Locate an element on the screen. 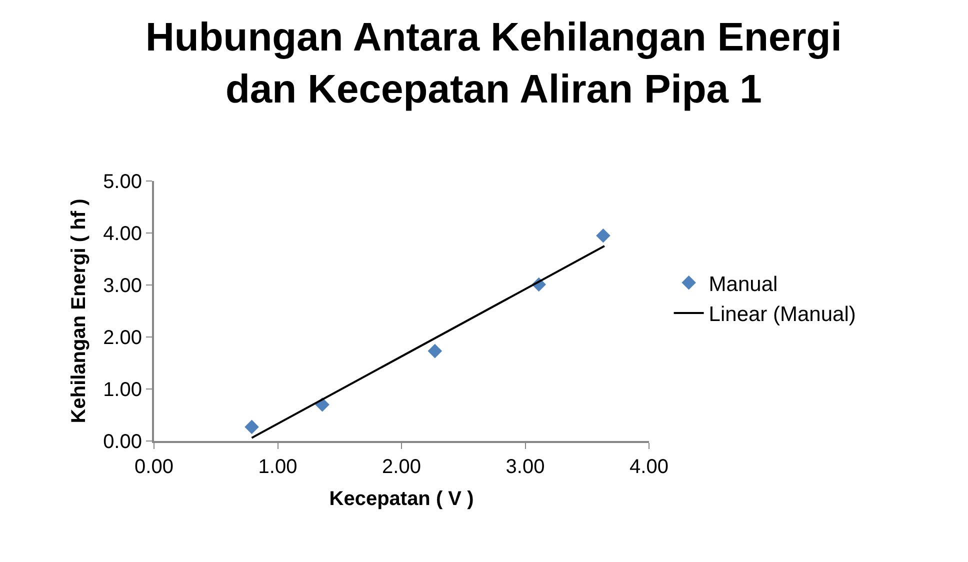 The width and height of the screenshot is (968, 562). y-axis-title: Kehilangan Energi ( hf ) is located at coordinates (79, 311).